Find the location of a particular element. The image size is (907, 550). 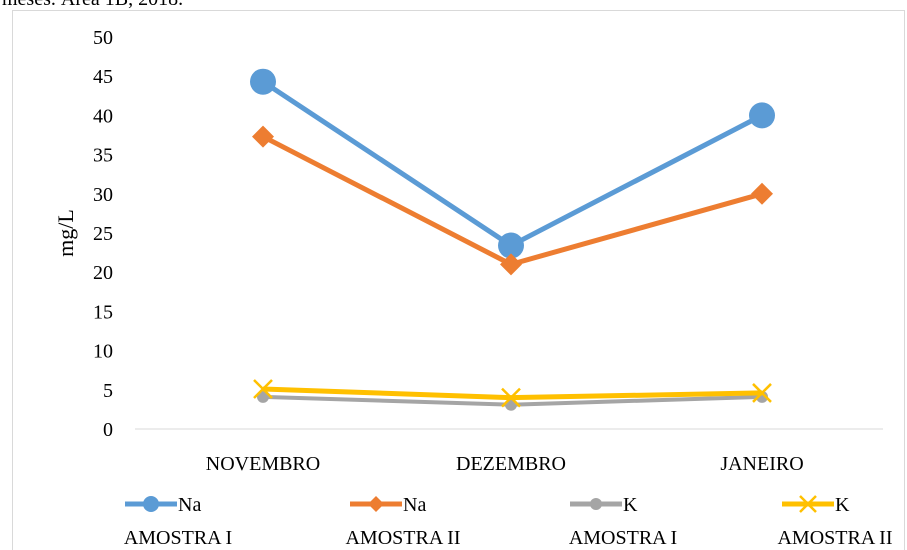

y-tick-label: 50 is located at coordinates (103, 38).